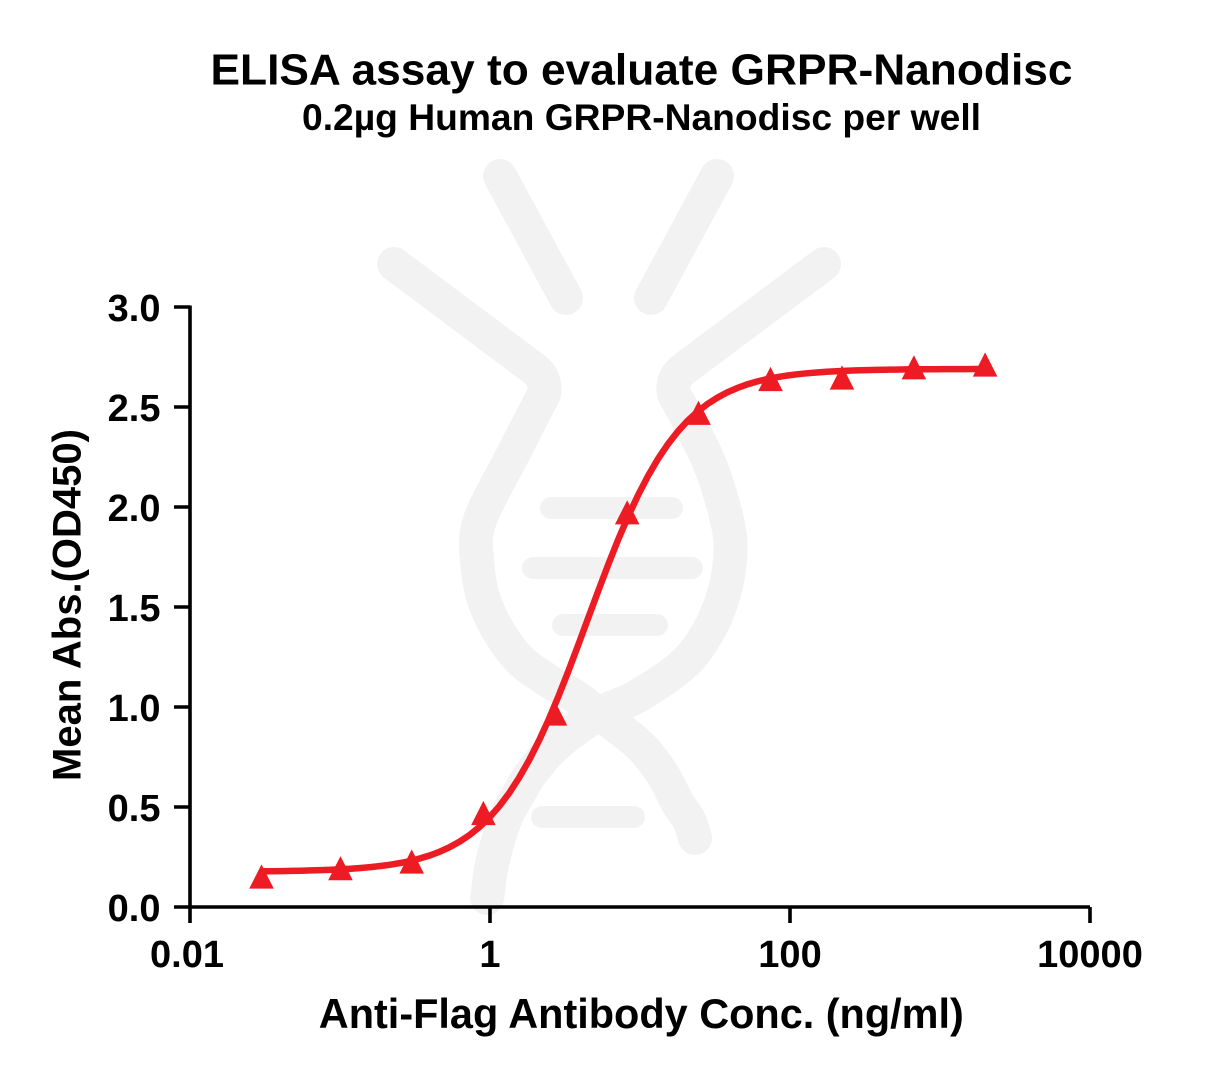  What do you see at coordinates (1090, 955) in the screenshot?
I see `svg-text: 10000` at bounding box center [1090, 955].